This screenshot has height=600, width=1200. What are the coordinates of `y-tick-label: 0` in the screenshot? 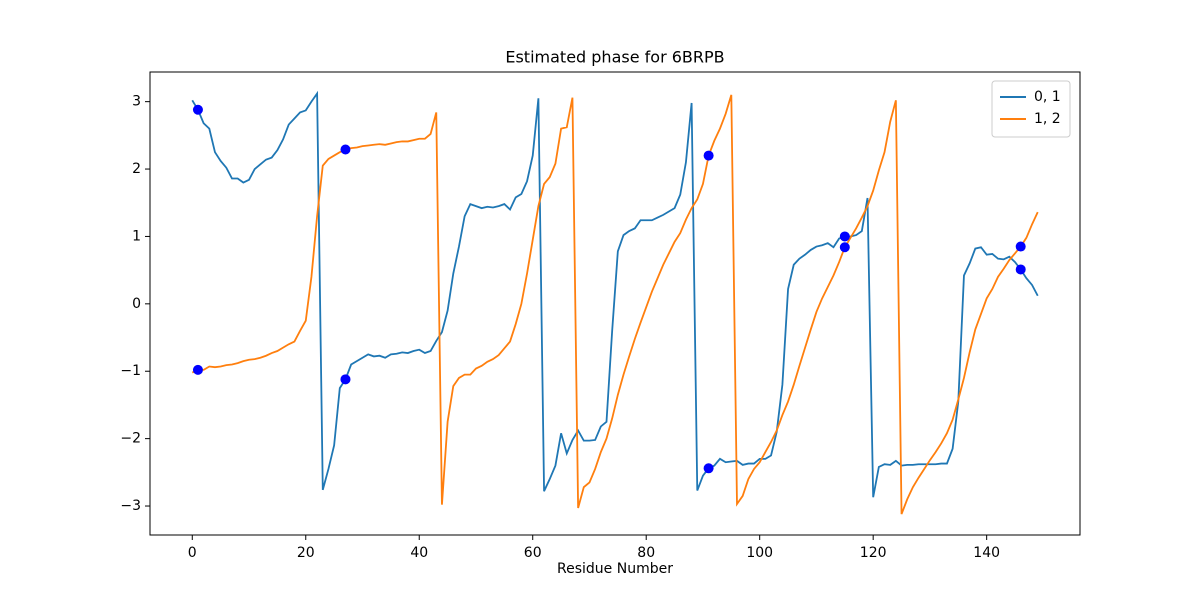 It's located at (136, 304).